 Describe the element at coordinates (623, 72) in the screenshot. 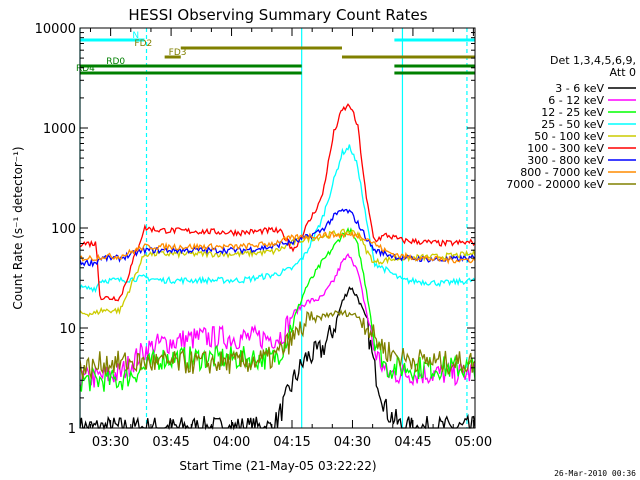

I see `legend-header-1: Att 0` at that location.